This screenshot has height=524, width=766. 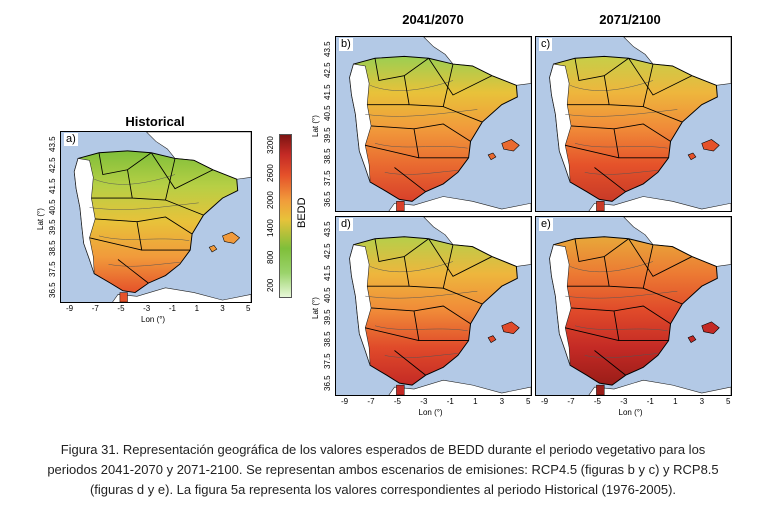 I want to click on y-axis-label-d: Lat (°), so click(x=315, y=308).